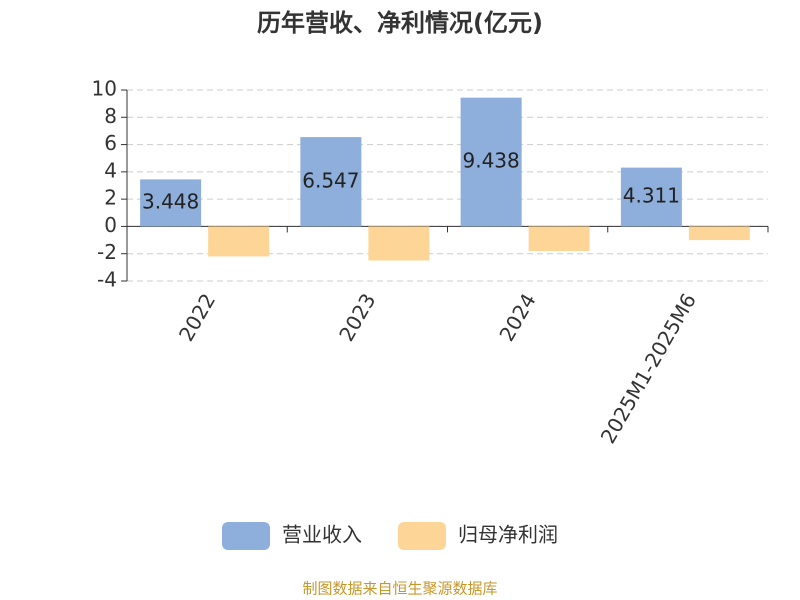 The image size is (800, 600). Describe the element at coordinates (110, 170) in the screenshot. I see `y-tick-label: 4` at that location.